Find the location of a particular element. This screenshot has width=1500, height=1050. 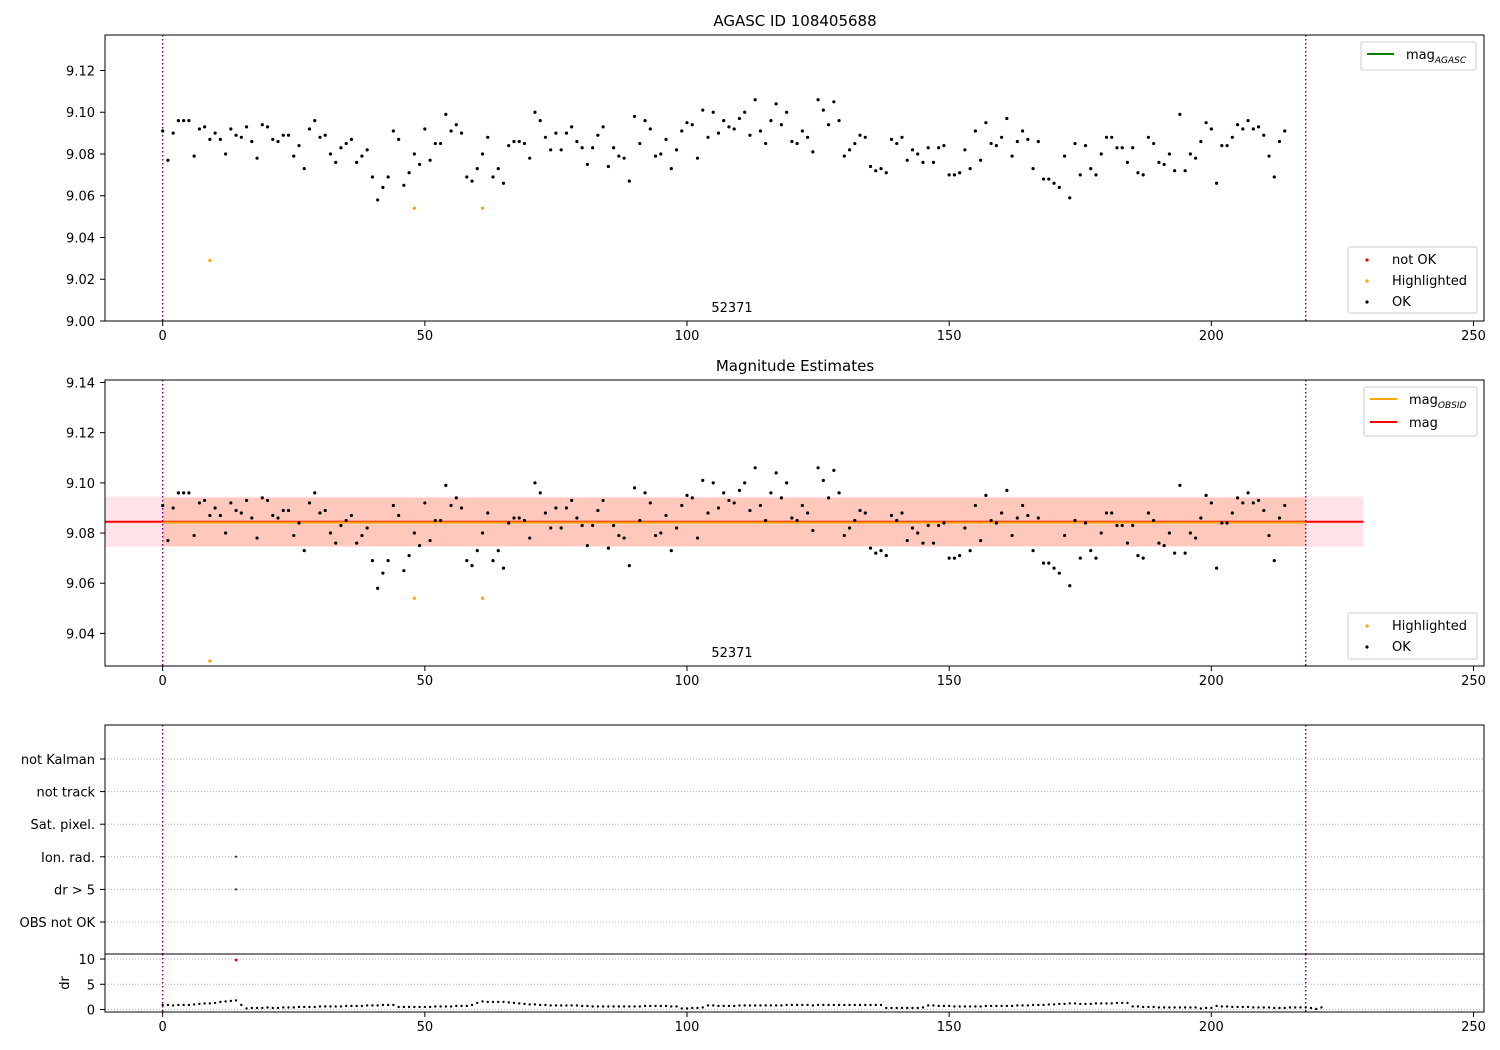

y-tick-label: 9.10 is located at coordinates (80, 113).